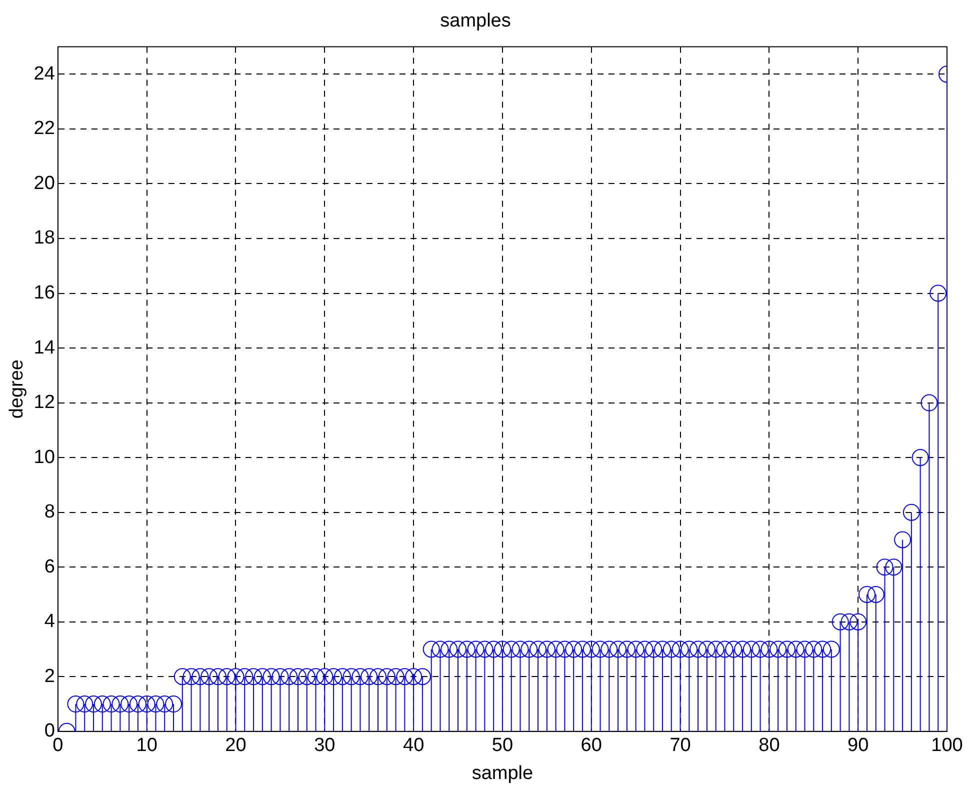  Describe the element at coordinates (858, 745) in the screenshot. I see `x-tick-label: 90` at that location.